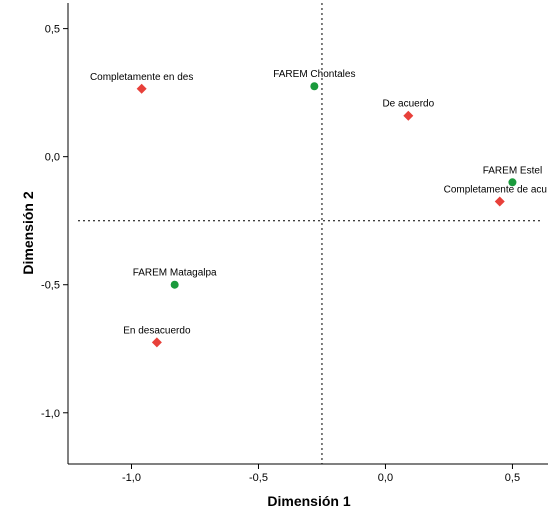 This screenshot has height=525, width=549. What do you see at coordinates (141, 77) in the screenshot?
I see `data-point-label: Completamente en des` at bounding box center [141, 77].